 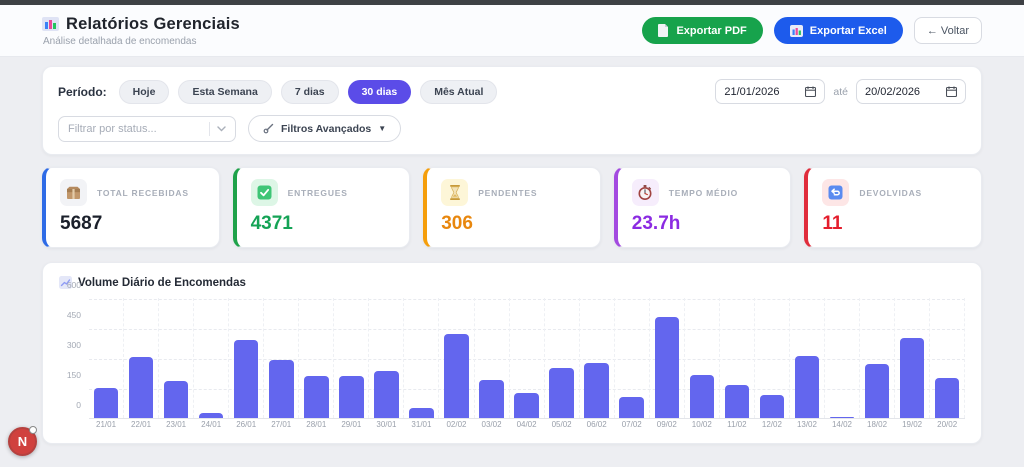 I want to click on date-from-input: 21/01/2026, so click(x=770, y=91).